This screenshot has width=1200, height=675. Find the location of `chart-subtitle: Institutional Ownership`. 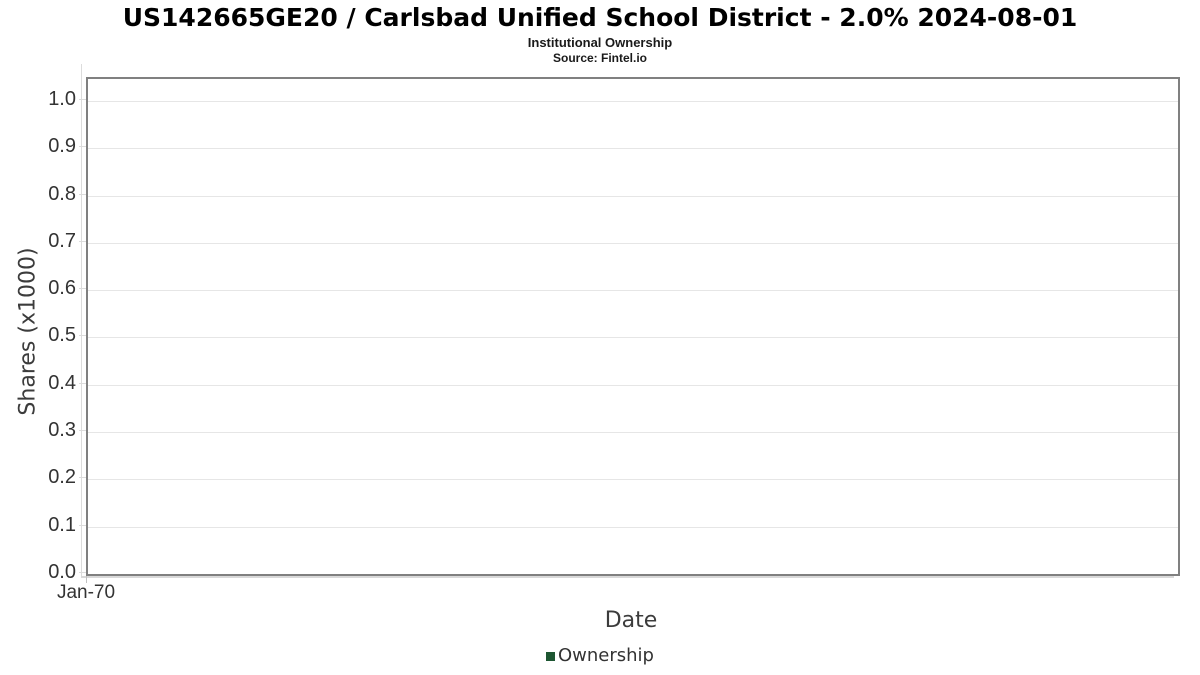

chart-subtitle: Institutional Ownership is located at coordinates (600, 42).